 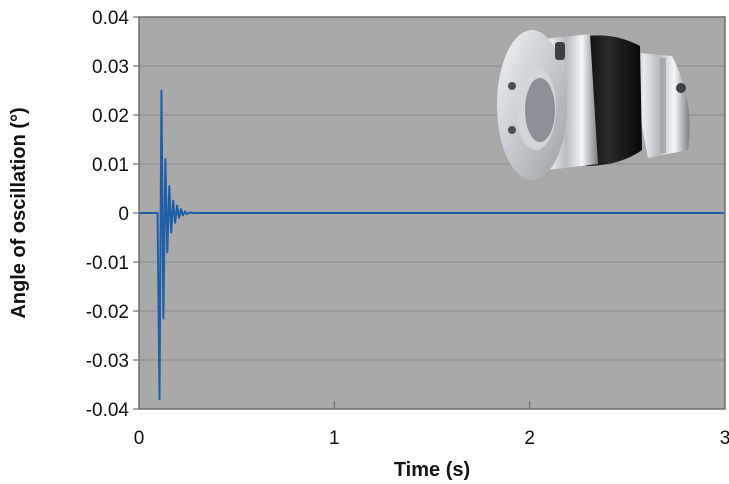 I want to click on x-tick-label: 2, so click(x=529, y=438).